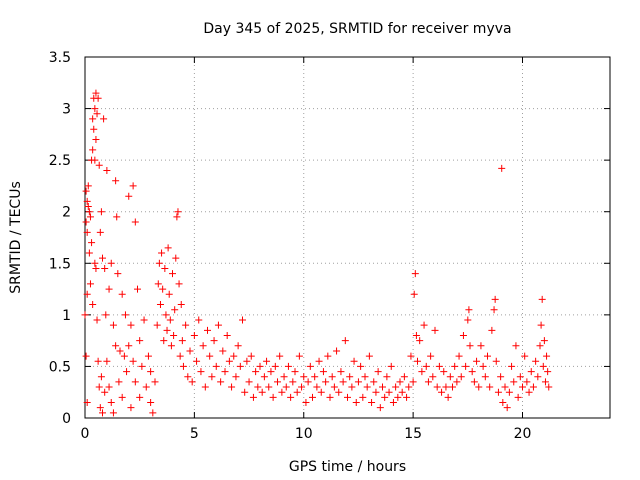  I want to click on x-tick-label: 20, so click(523, 434).